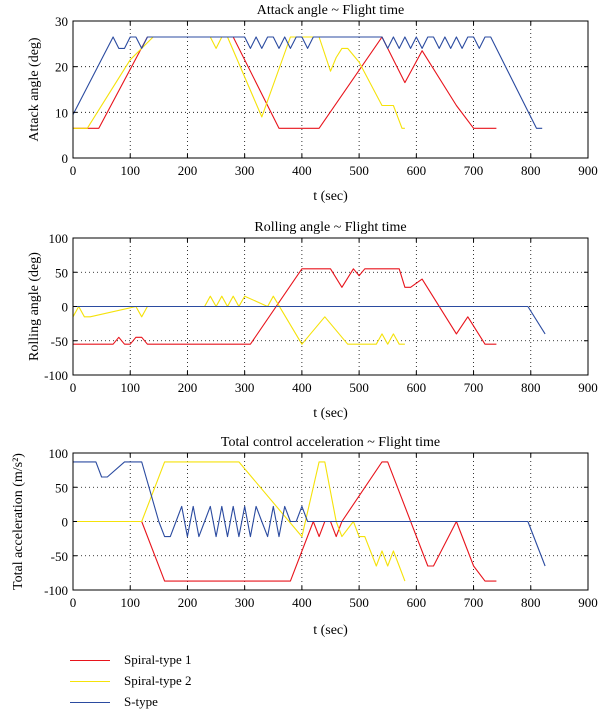  Describe the element at coordinates (158, 659) in the screenshot. I see `legend-label-spiral-type-1: Spiral-type 1` at that location.